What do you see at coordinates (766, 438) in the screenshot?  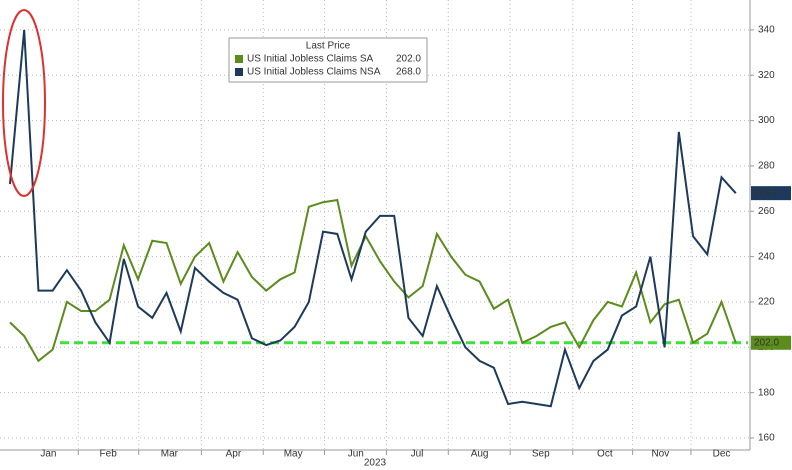 I see `y-tick-label: 160` at bounding box center [766, 438].